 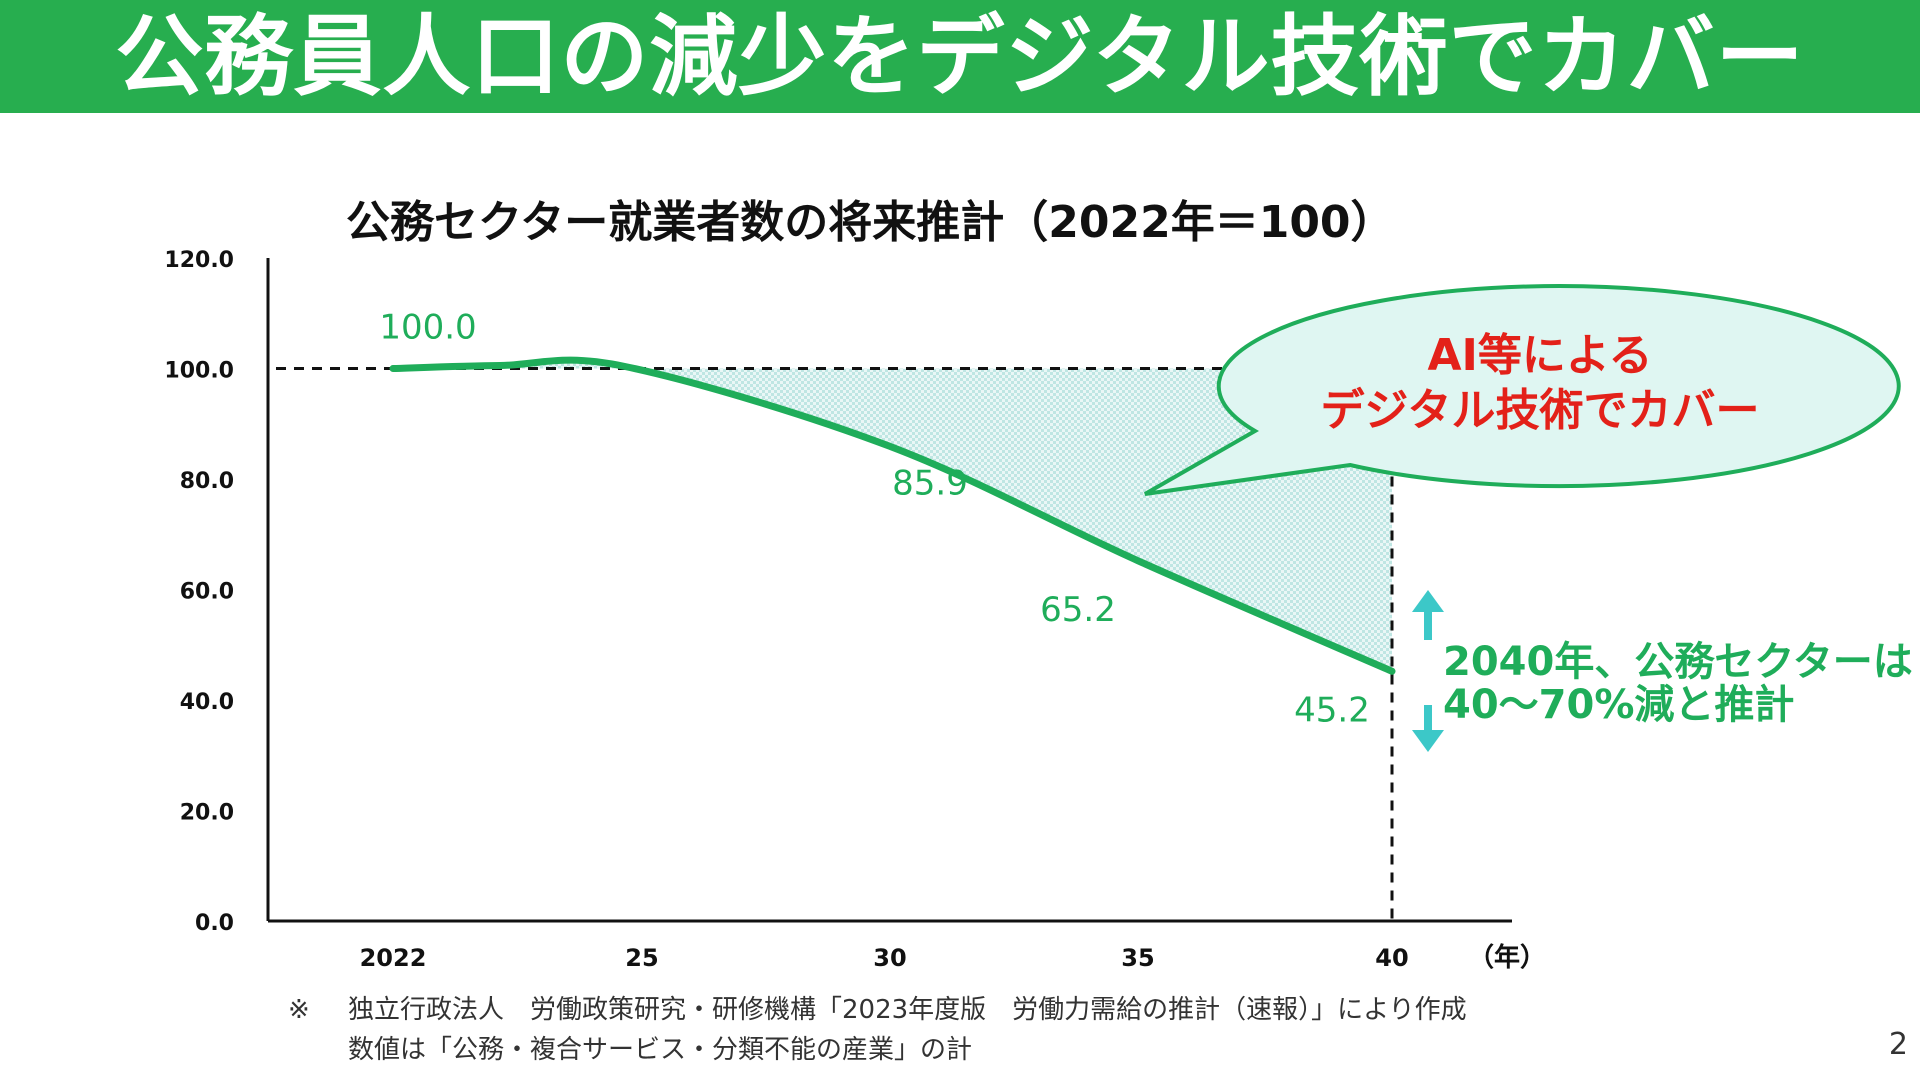 What do you see at coordinates (1428, 671) in the screenshot?
I see `decline-arrow` at bounding box center [1428, 671].